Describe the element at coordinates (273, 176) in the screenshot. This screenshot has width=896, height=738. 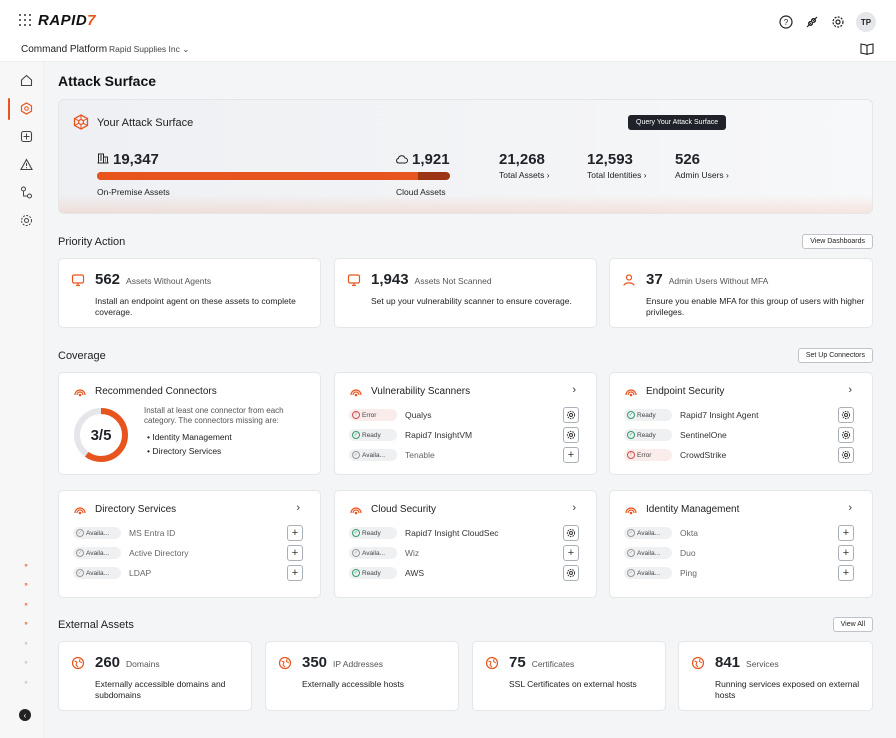
I see `asset-split-bar` at that location.